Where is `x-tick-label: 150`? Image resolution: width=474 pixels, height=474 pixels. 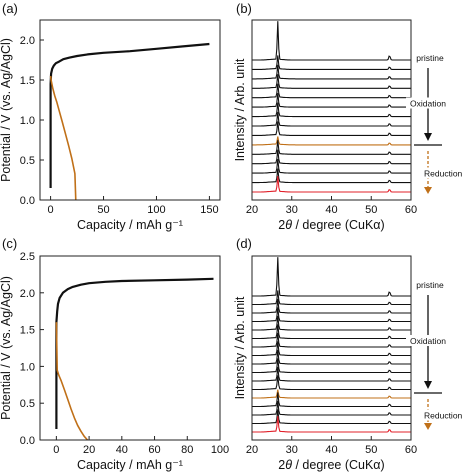 x-tick-label: 150 is located at coordinates (209, 210).